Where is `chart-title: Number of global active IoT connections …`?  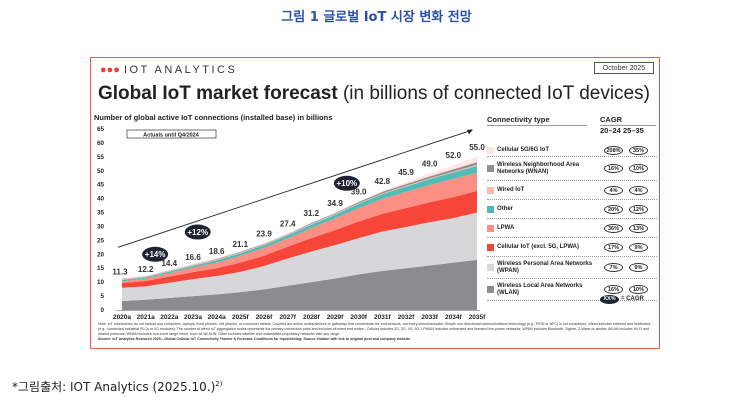
chart-title: Number of global active IoT connections … is located at coordinates (213, 117).